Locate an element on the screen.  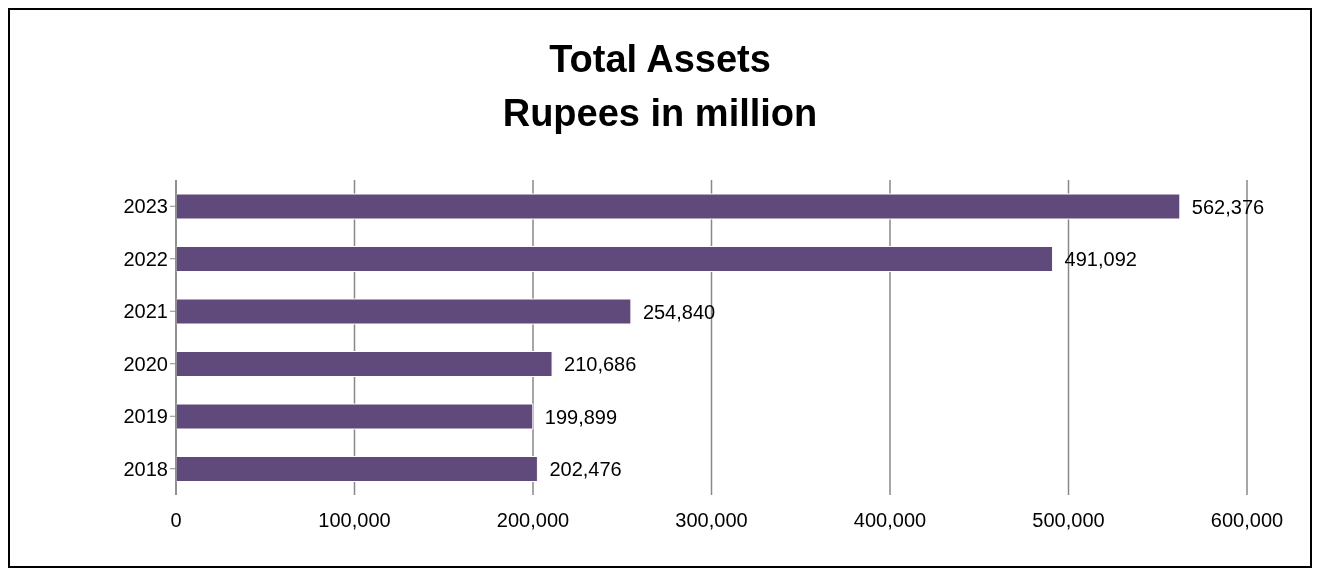
chart-subtitle: Rupees in million is located at coordinates (660, 113).